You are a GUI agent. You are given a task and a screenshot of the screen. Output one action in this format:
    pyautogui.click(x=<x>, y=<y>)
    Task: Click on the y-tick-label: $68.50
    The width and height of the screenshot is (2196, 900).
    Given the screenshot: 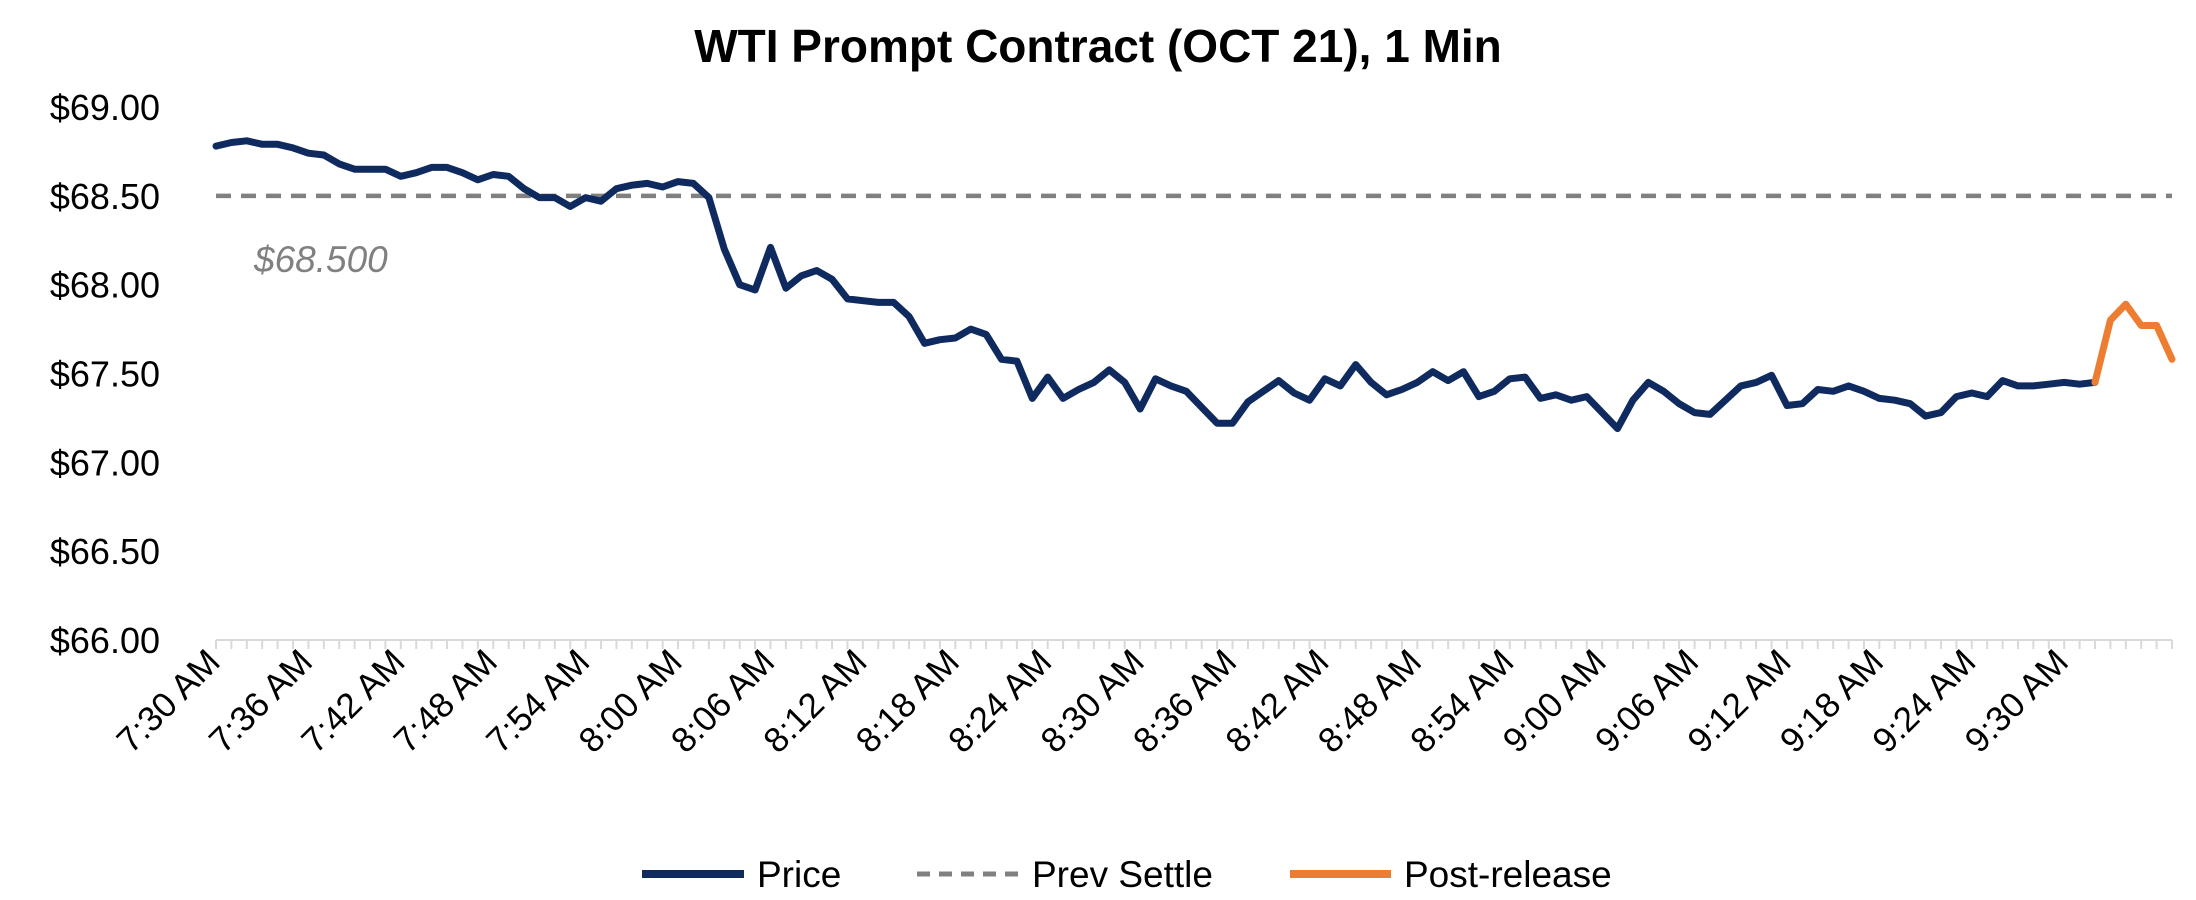 What is the action you would take?
    pyautogui.click(x=105, y=196)
    